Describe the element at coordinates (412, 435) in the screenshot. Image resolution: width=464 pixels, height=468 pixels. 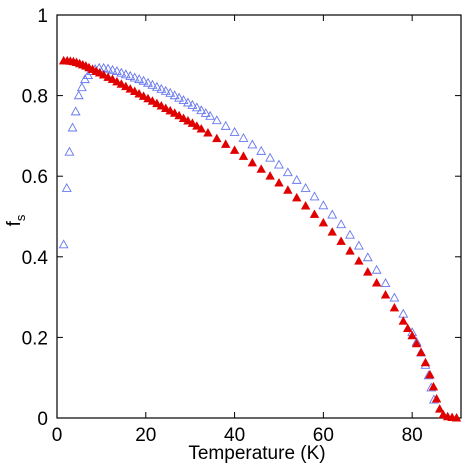
I see `x-tick-label: 80` at that location.